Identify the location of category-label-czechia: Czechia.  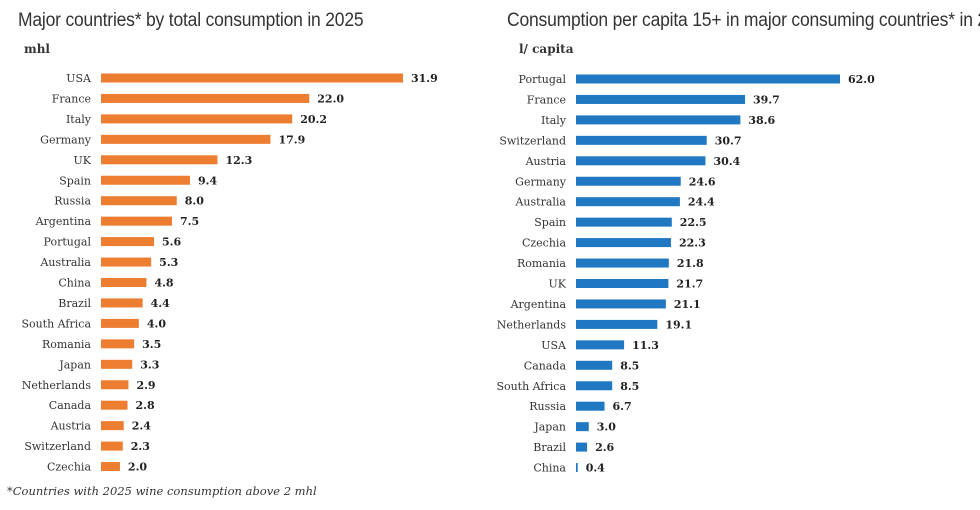
(544, 243).